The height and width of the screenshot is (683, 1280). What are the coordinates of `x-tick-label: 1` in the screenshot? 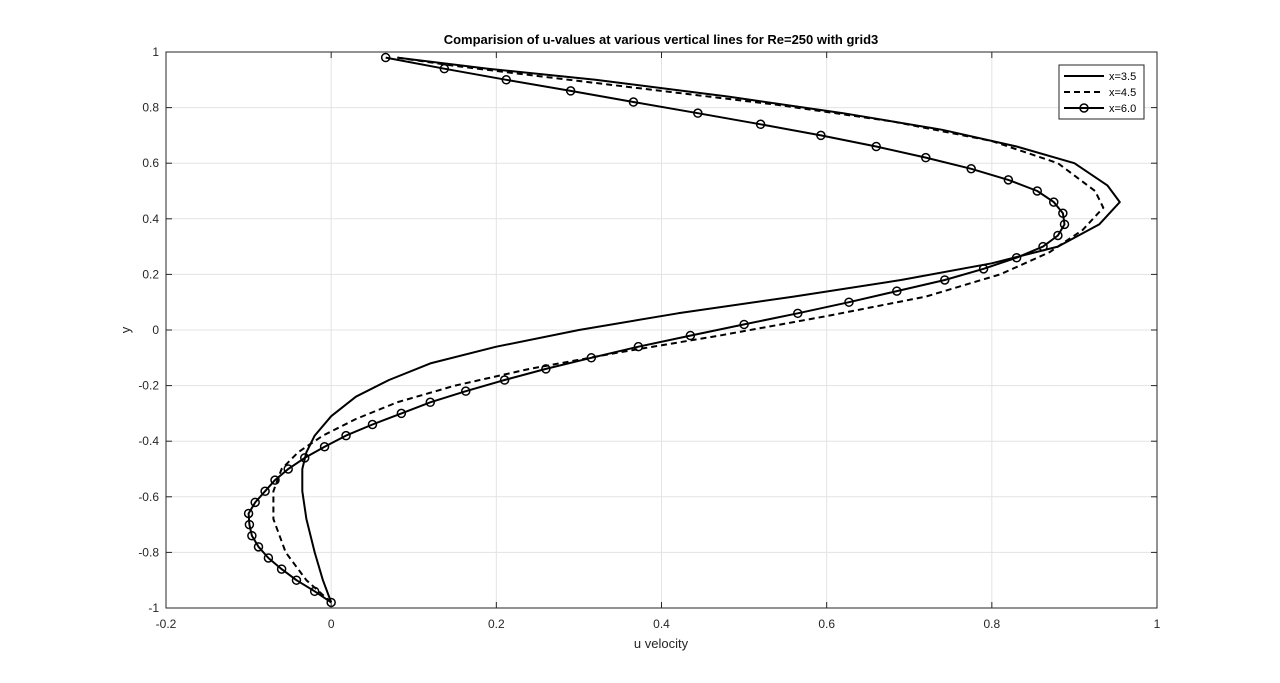 It's located at (1157, 624).